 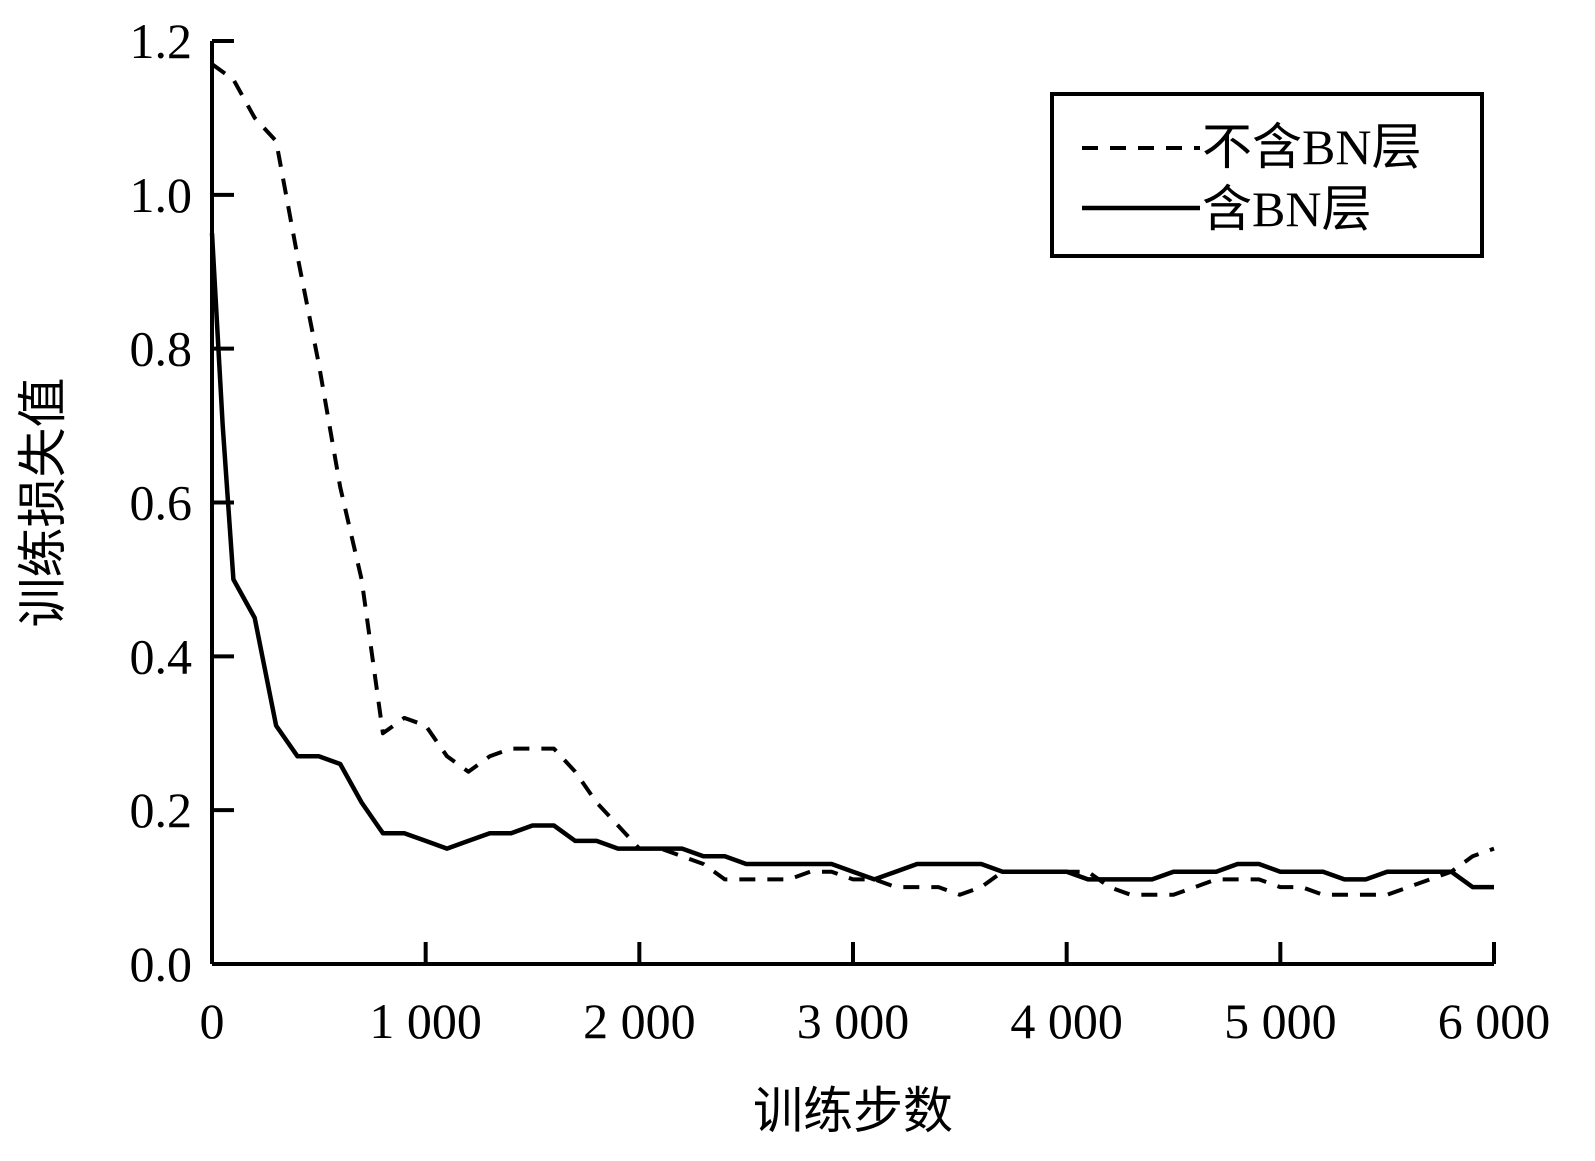 I want to click on y-axis-title: 训练损失值, so click(x=43, y=503).